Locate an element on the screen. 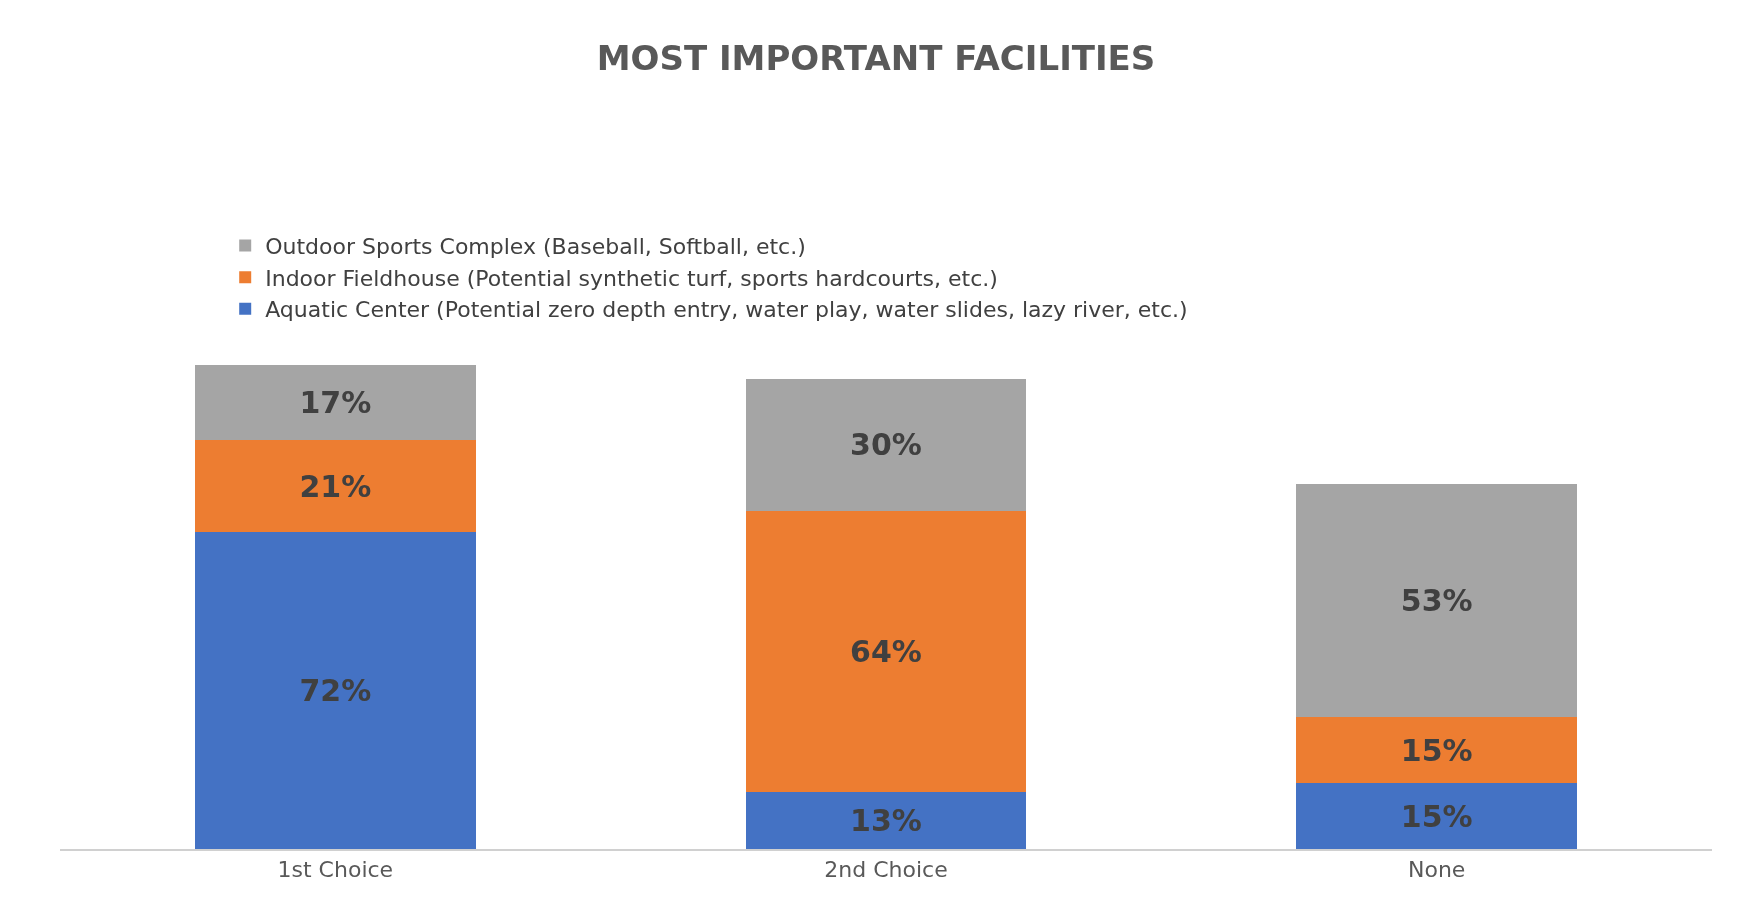 The image size is (1752, 919). data-label: 13% is located at coordinates (886, 820).